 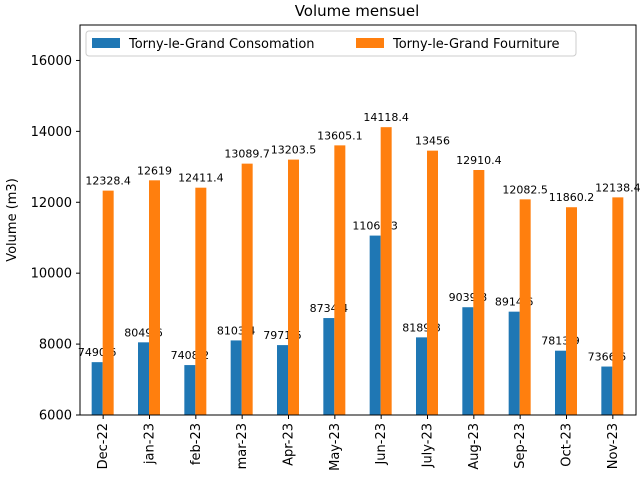 What do you see at coordinates (428, 445) in the screenshot?
I see `x-tick-label-7: July-23` at bounding box center [428, 445].